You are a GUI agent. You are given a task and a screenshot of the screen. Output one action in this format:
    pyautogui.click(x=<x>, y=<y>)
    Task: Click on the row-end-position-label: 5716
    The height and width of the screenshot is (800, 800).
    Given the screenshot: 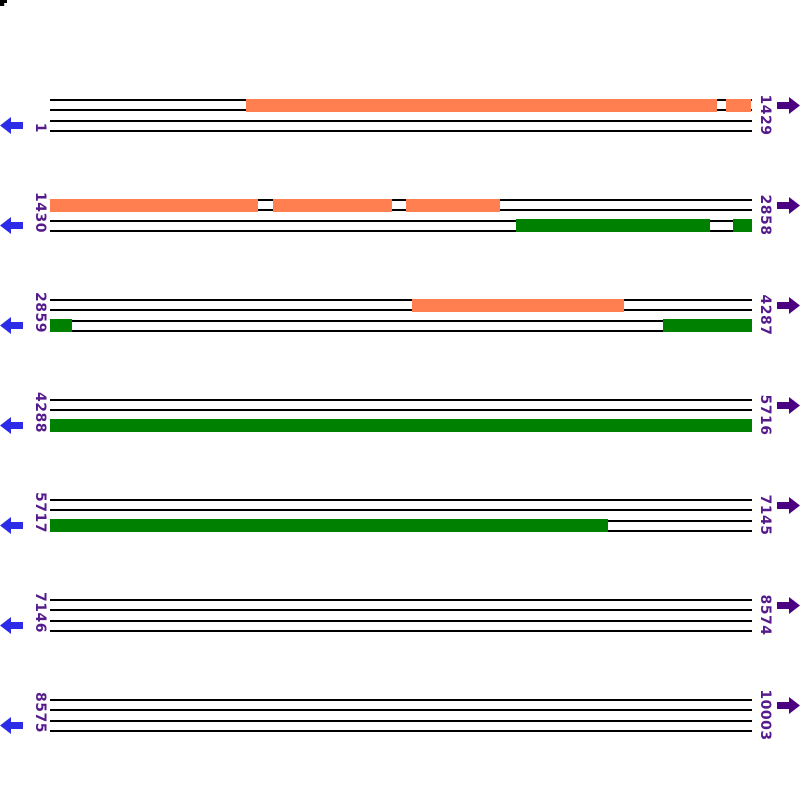 What is the action you would take?
    pyautogui.click(x=765, y=415)
    